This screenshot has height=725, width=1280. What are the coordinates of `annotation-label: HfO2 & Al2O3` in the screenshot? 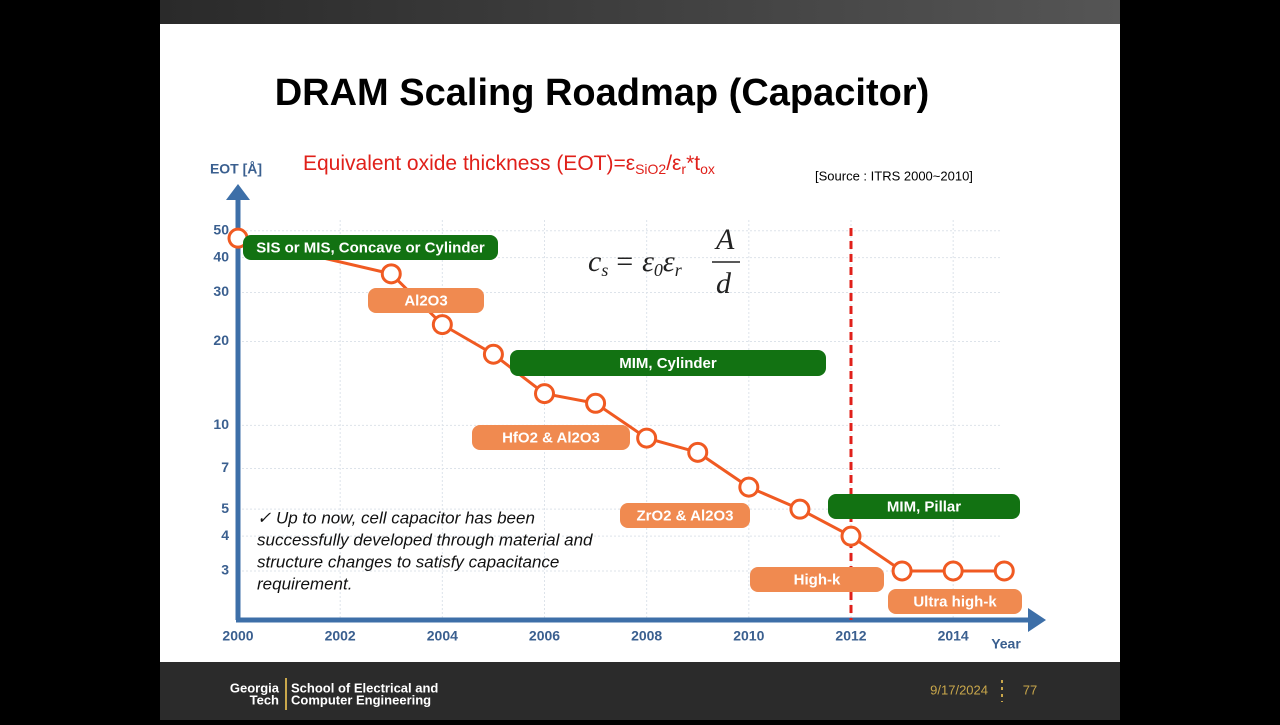 It's located at (551, 437).